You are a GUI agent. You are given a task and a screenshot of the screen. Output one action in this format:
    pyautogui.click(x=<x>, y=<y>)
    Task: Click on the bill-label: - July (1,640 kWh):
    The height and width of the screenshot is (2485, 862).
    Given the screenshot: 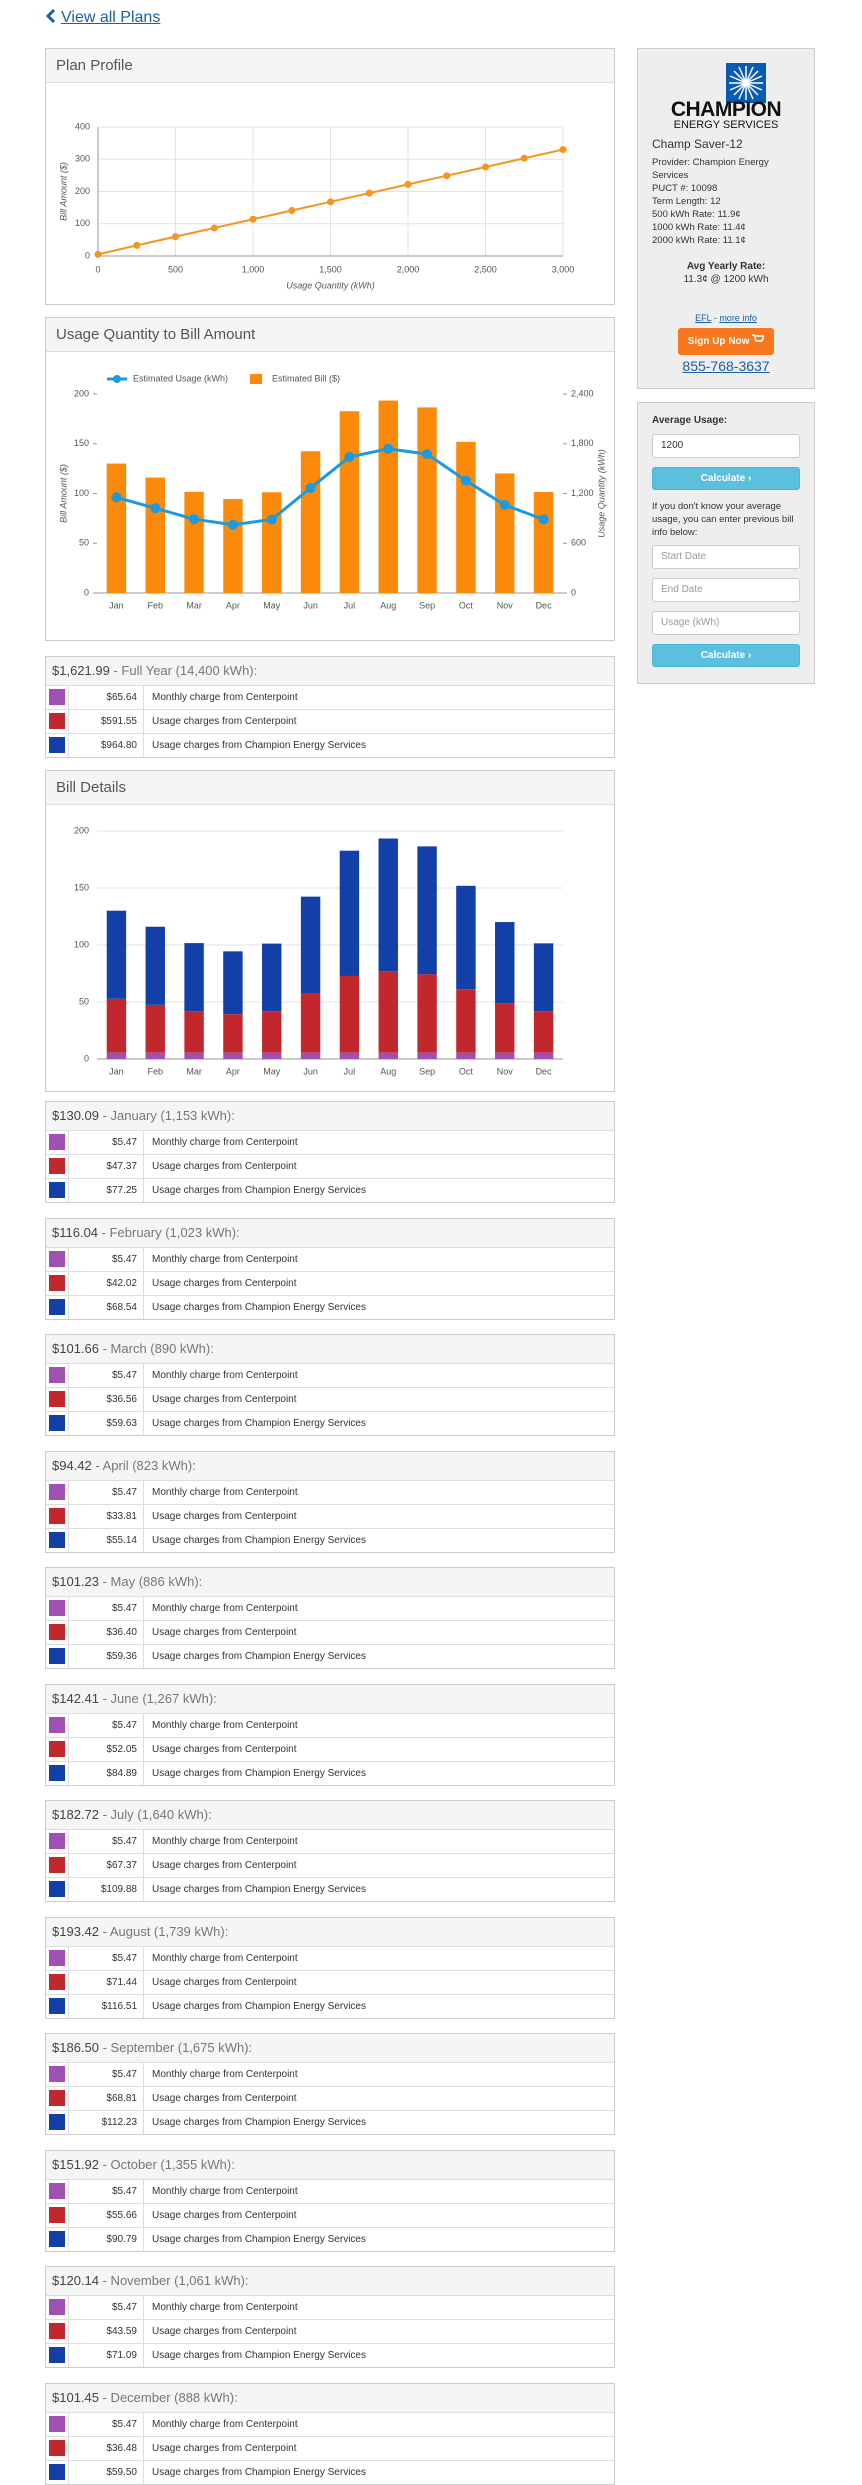 What is the action you would take?
    pyautogui.click(x=155, y=1814)
    